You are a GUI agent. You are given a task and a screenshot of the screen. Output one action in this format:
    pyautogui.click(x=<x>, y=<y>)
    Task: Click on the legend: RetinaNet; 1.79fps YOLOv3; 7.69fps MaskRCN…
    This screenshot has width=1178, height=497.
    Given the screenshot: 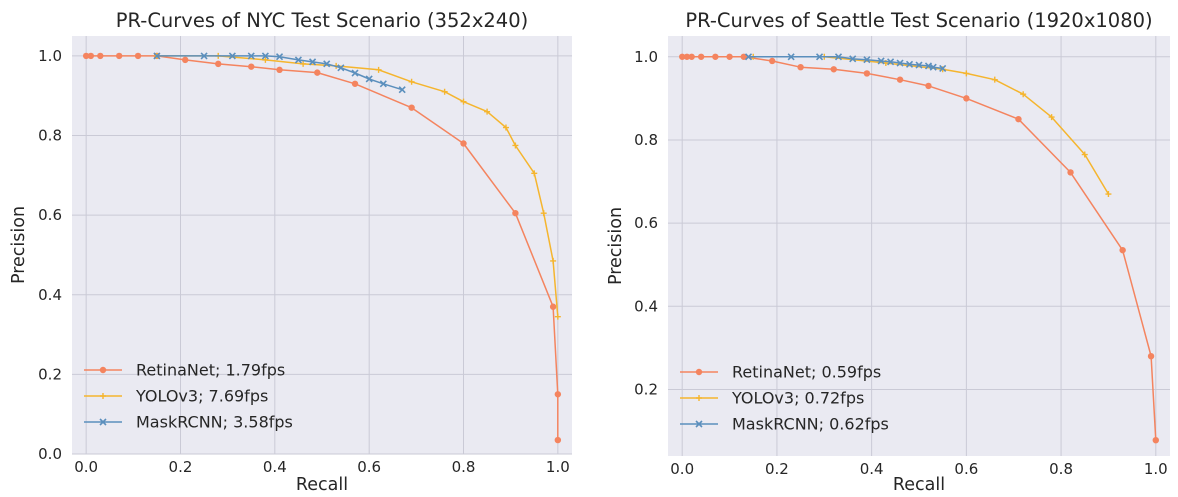 What is the action you would take?
    pyautogui.click(x=188, y=396)
    